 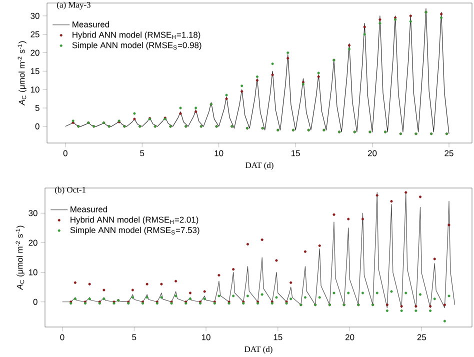 What do you see at coordinates (37, 108) in the screenshot?
I see `y-tick-label: 5` at bounding box center [37, 108].